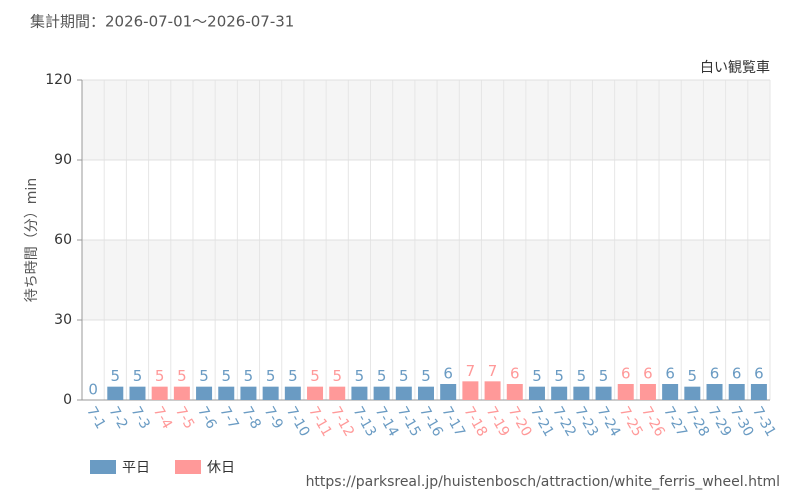 The height and width of the screenshot is (500, 800). What do you see at coordinates (184, 418) in the screenshot?
I see `x-tick-label: 7-5` at bounding box center [184, 418].